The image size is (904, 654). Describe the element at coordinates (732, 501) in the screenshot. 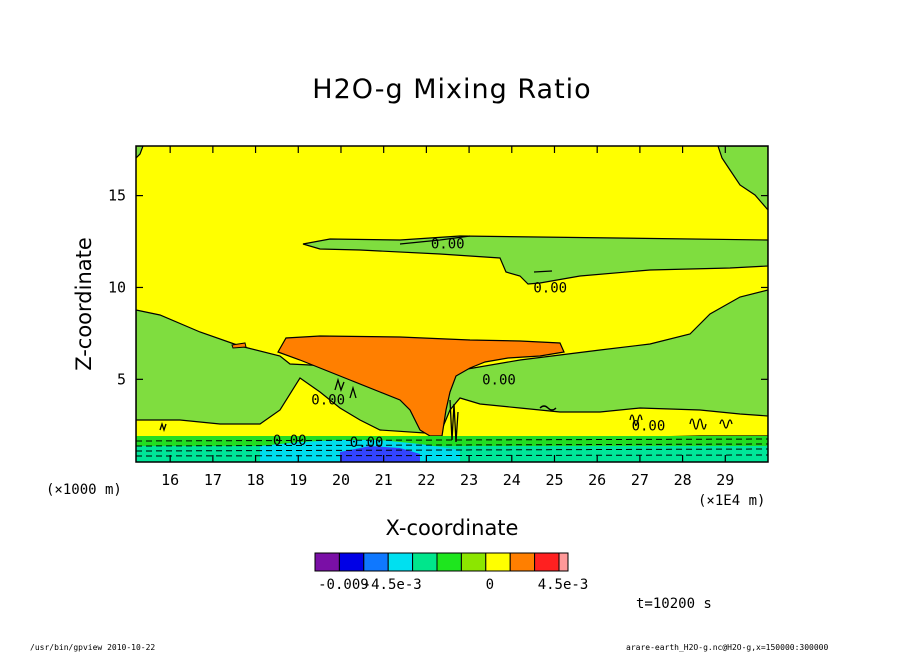

I see `x-exponent-note: (×1E4 m)` at that location.